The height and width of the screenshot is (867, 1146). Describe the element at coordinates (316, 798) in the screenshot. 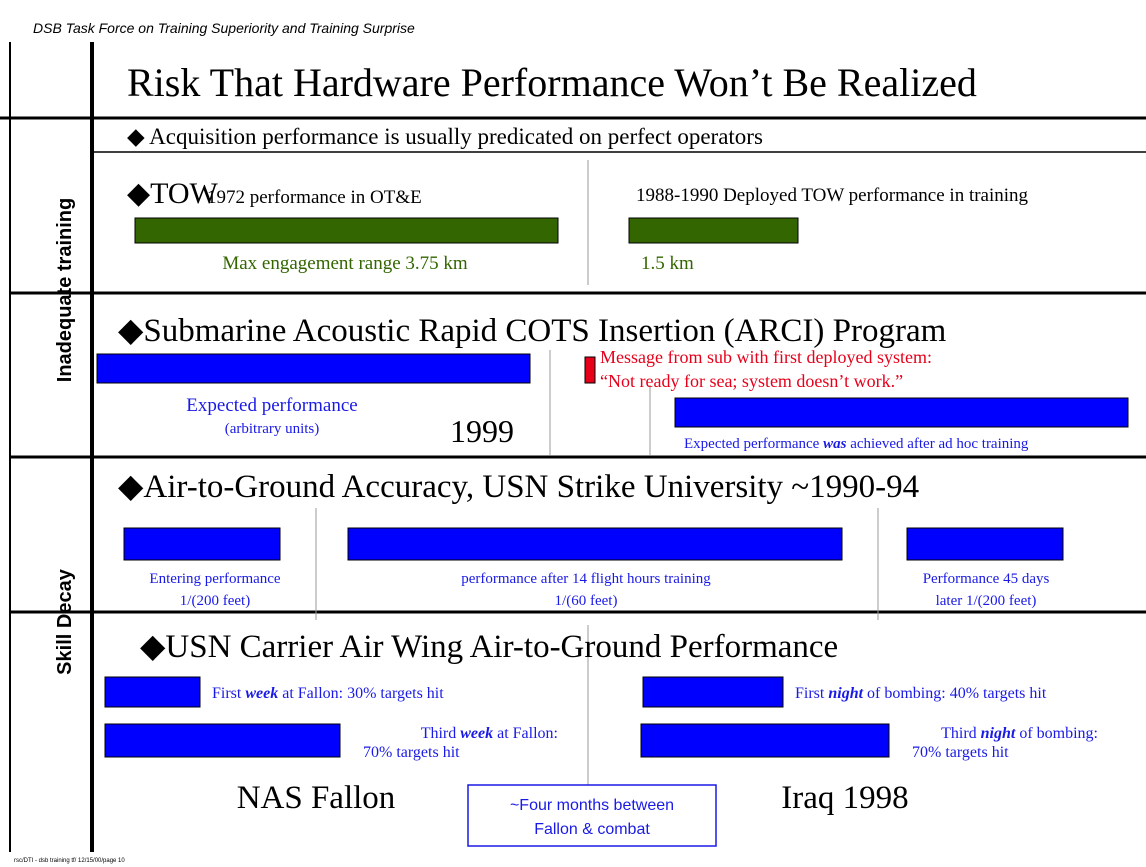

I see `place: NAS Fallon` at that location.